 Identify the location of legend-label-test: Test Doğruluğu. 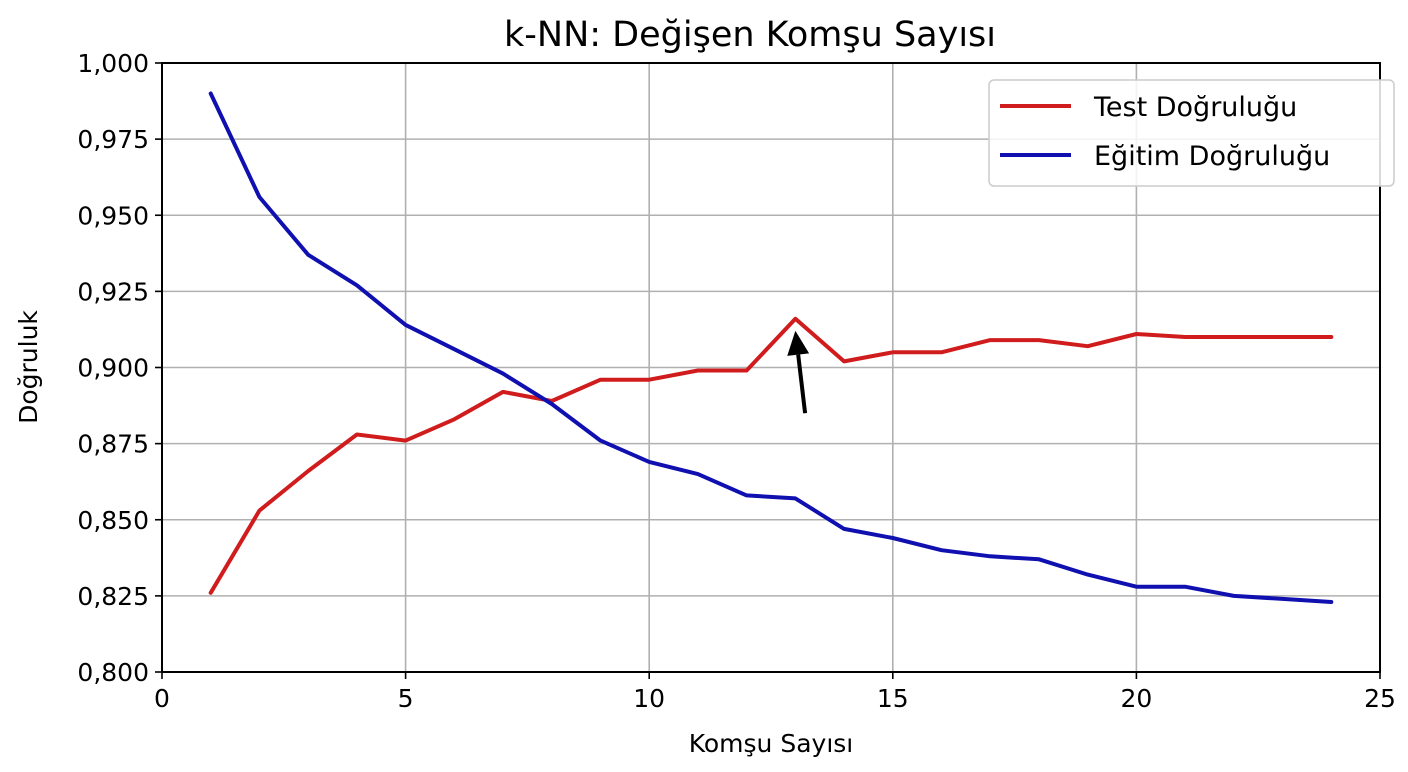
(1195, 107).